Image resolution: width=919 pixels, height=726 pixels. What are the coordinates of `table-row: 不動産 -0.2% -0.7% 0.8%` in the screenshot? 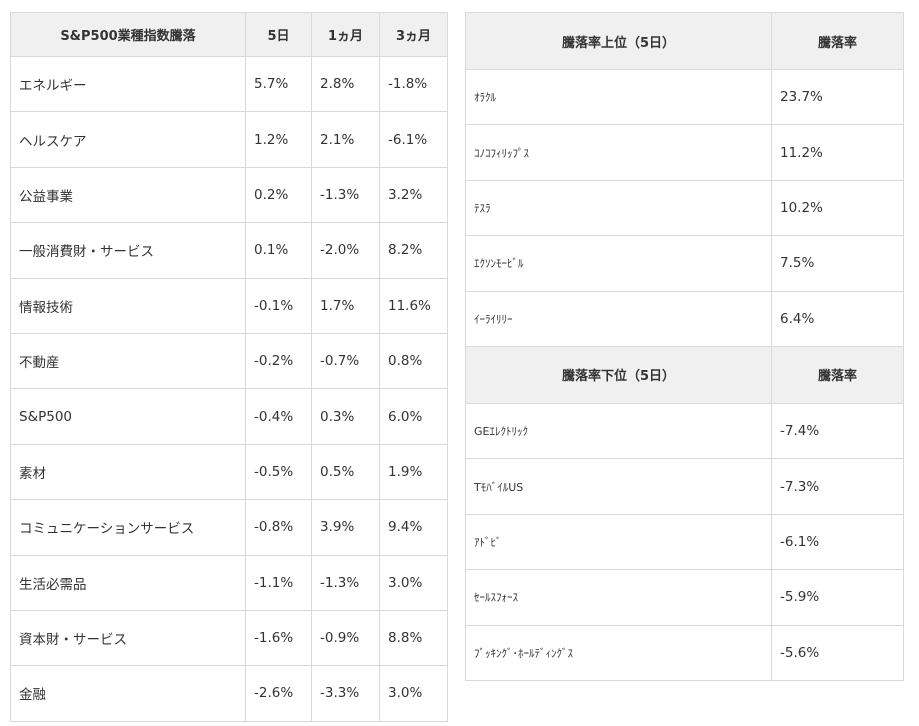 It's located at (229, 361).